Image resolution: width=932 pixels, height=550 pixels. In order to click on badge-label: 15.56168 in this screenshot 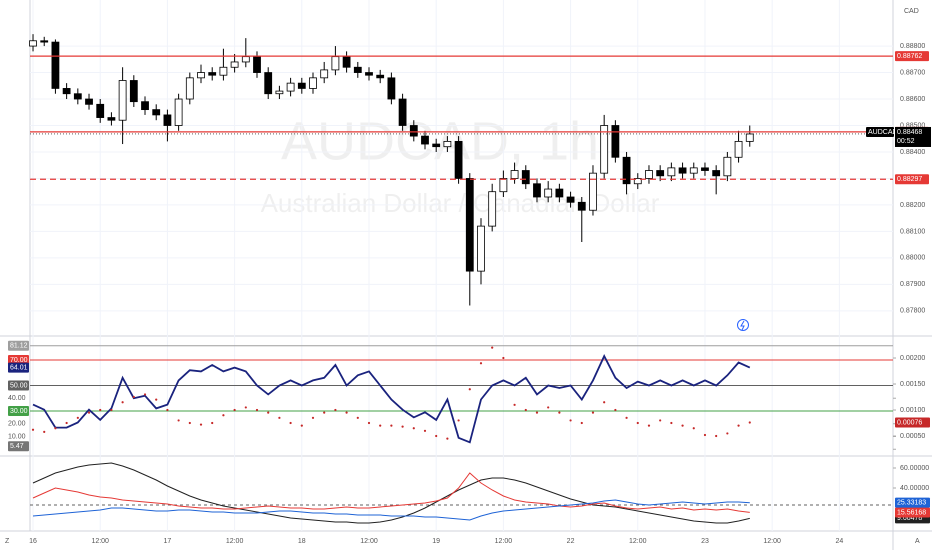, I will do `click(911, 512)`.